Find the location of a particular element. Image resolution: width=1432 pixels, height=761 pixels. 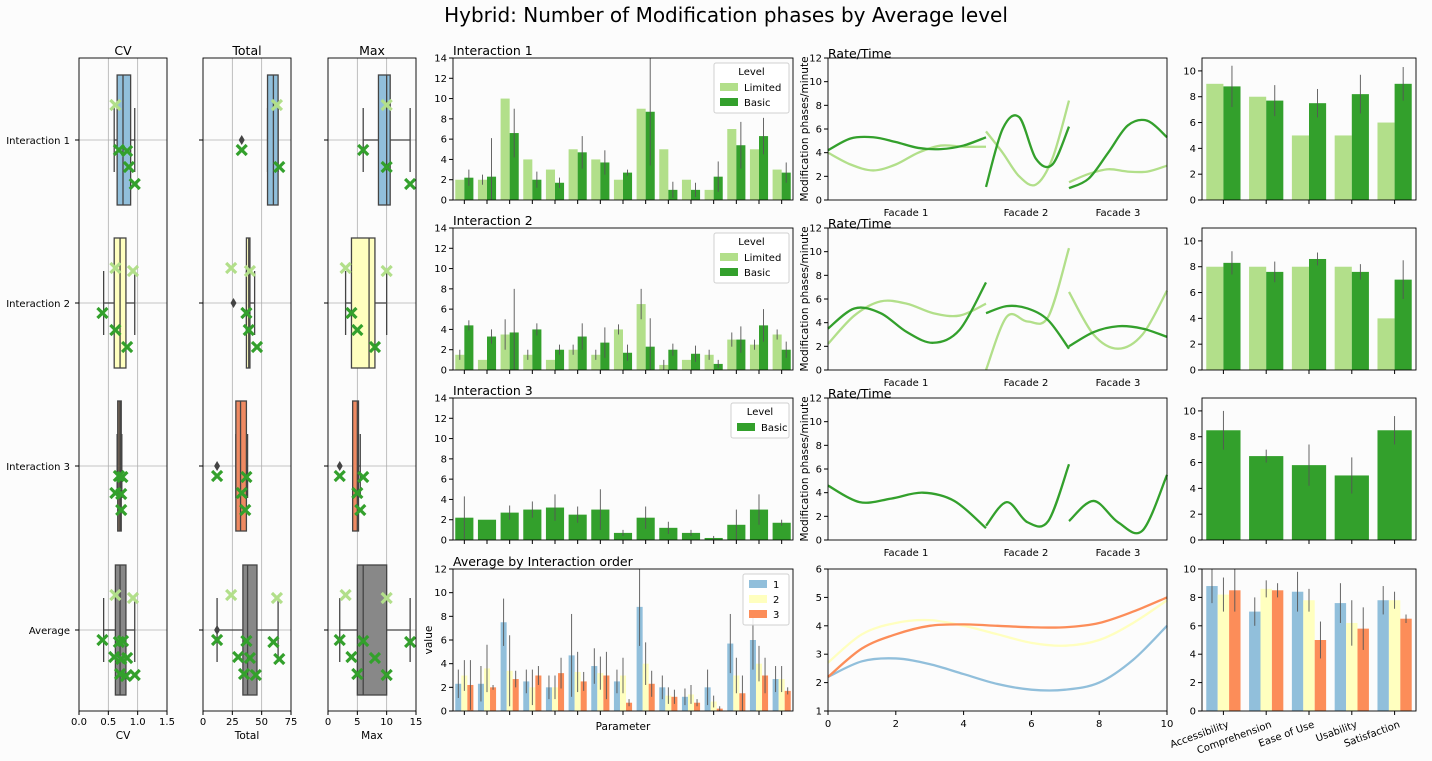

curve-x-tick-label: 6 is located at coordinates (1031, 724).